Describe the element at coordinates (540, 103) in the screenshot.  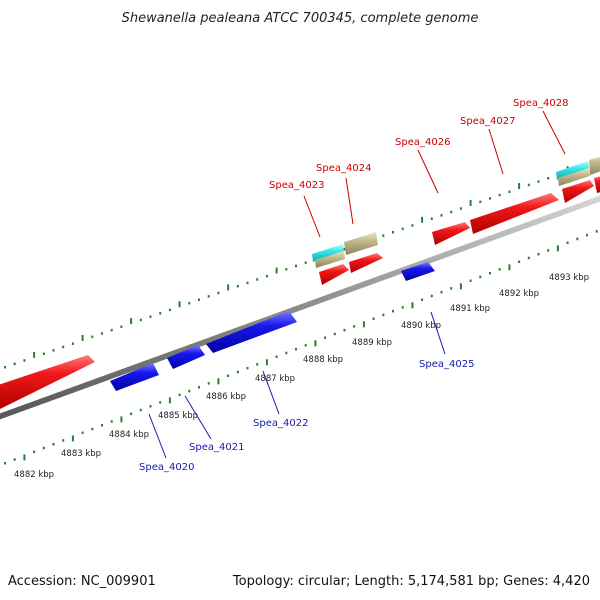
I see `gene-label-spea-4028: Spea_4028` at that location.